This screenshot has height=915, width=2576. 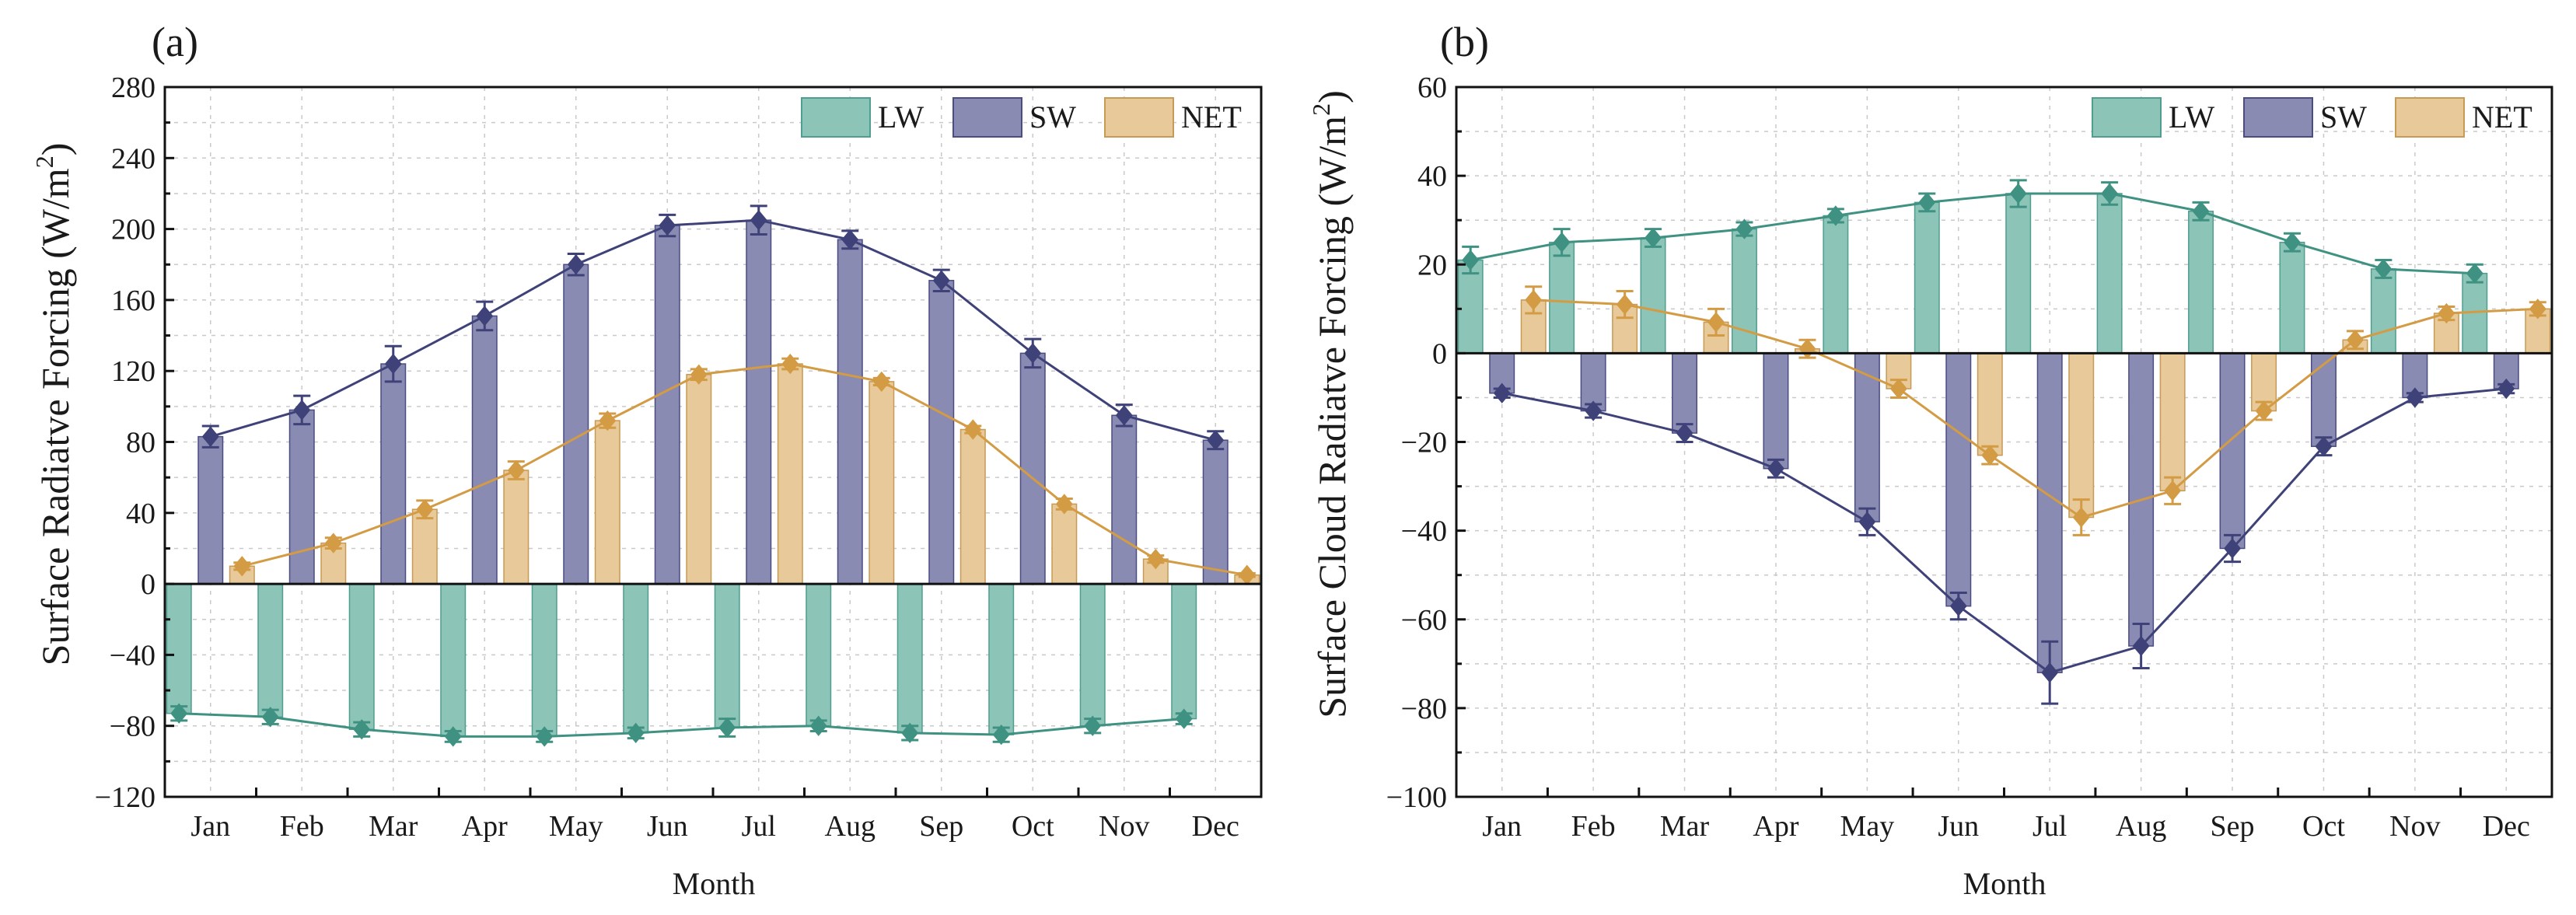 I want to click on series-line-net, so click(x=2035, y=409).